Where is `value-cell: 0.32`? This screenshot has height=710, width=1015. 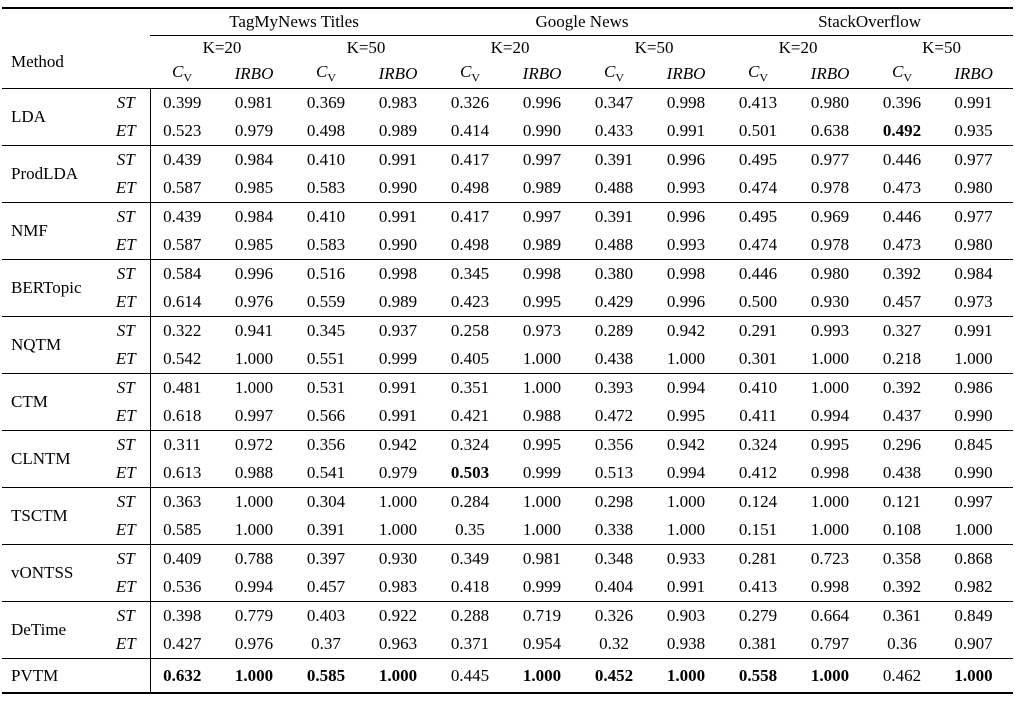
value-cell: 0.32 is located at coordinates (614, 643).